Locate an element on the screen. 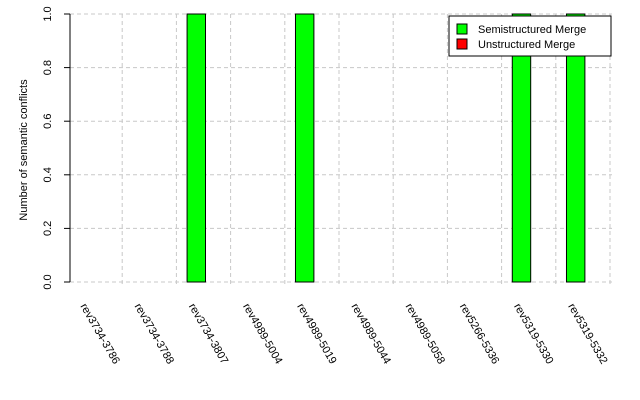 The height and width of the screenshot is (400, 640). x-tick-label: rev5319-5330 is located at coordinates (533, 334).